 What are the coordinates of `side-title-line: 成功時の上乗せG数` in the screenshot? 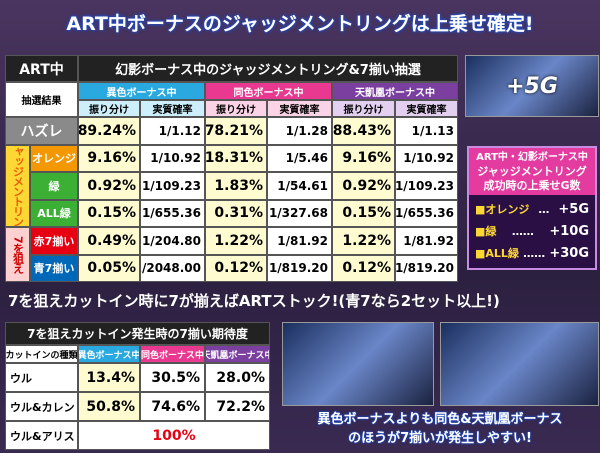 It's located at (532, 185).